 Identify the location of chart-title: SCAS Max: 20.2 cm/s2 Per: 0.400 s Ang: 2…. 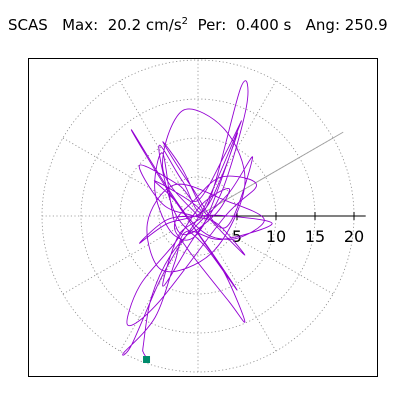
(198, 25).